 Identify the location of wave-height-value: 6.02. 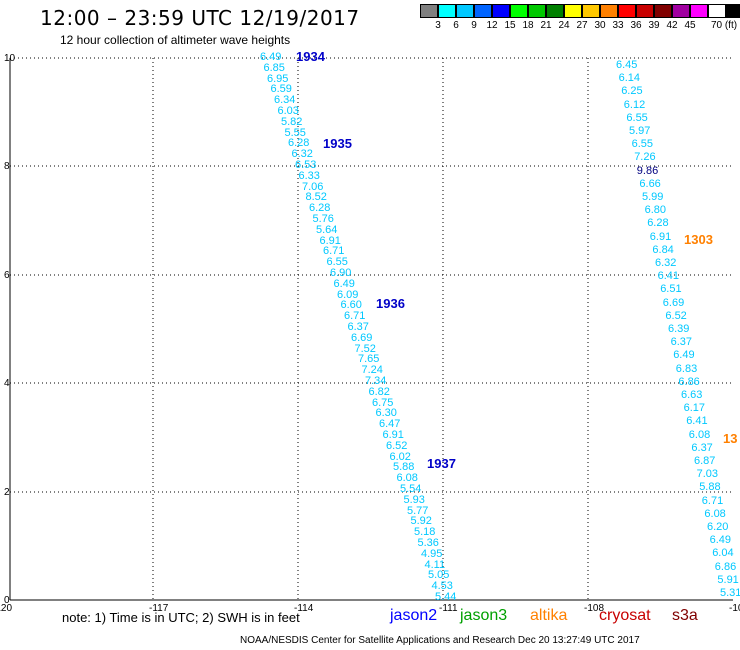
(400, 456).